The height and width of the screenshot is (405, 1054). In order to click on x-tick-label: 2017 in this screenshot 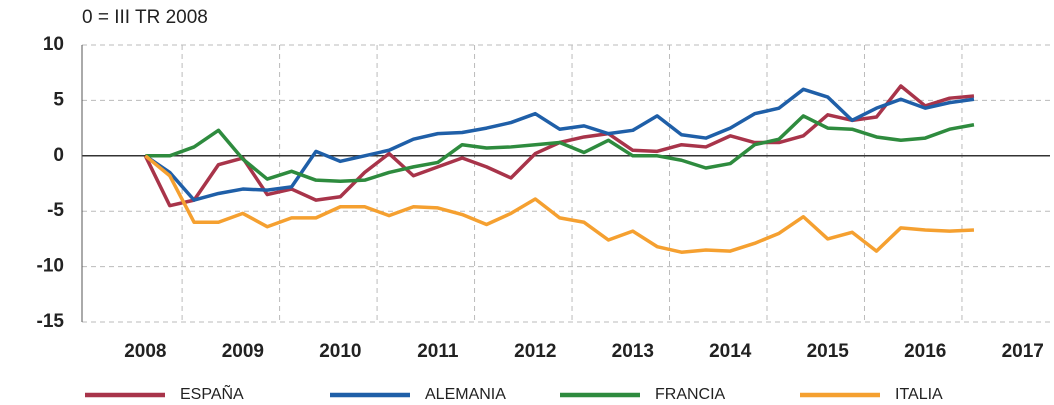, I will do `click(1023, 351)`.